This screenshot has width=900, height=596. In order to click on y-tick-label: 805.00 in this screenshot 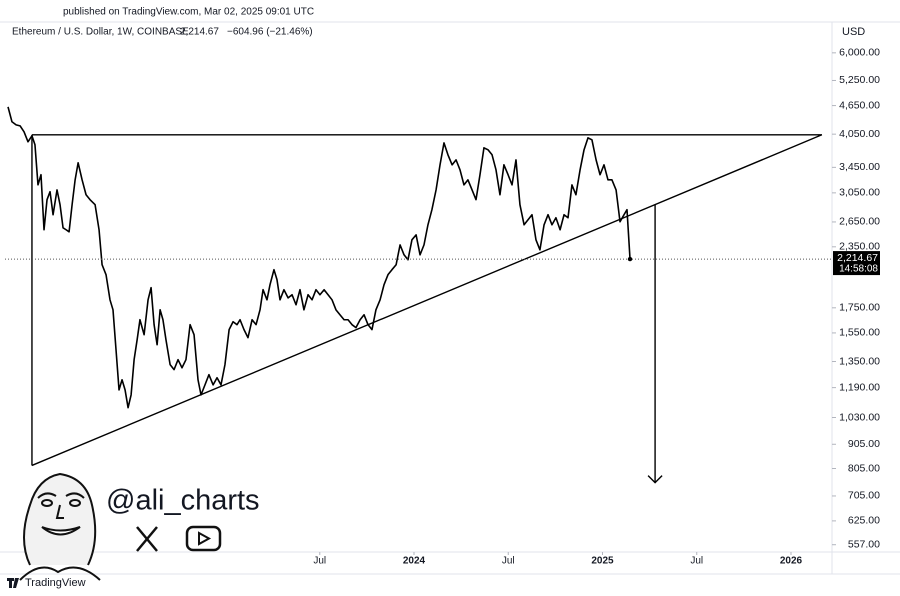, I will do `click(864, 468)`.